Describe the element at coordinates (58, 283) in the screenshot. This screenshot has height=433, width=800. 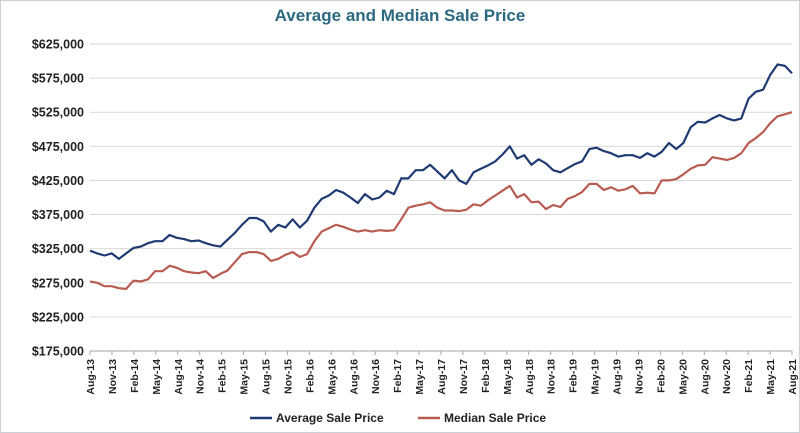
I see `y-tick-label: $275,000` at that location.